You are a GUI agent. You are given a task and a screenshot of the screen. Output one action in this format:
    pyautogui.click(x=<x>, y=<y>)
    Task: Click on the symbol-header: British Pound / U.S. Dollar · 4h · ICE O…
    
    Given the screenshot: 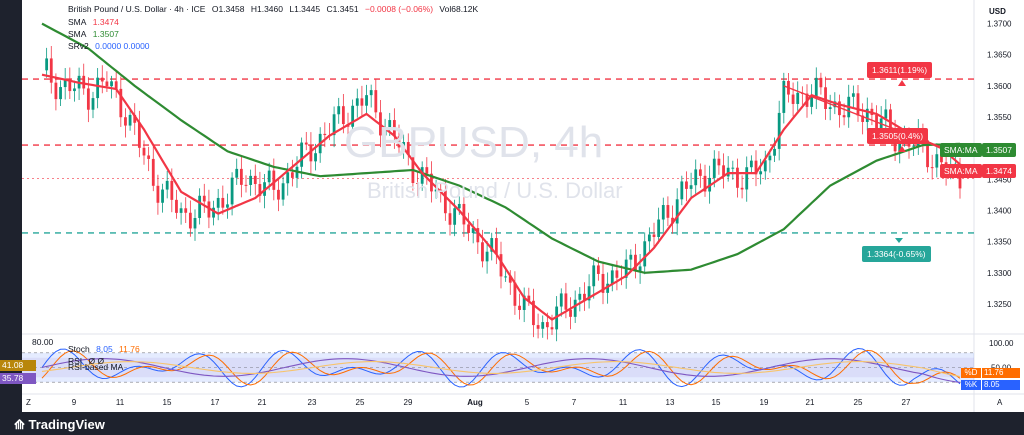 What is the action you would take?
    pyautogui.click(x=275, y=9)
    